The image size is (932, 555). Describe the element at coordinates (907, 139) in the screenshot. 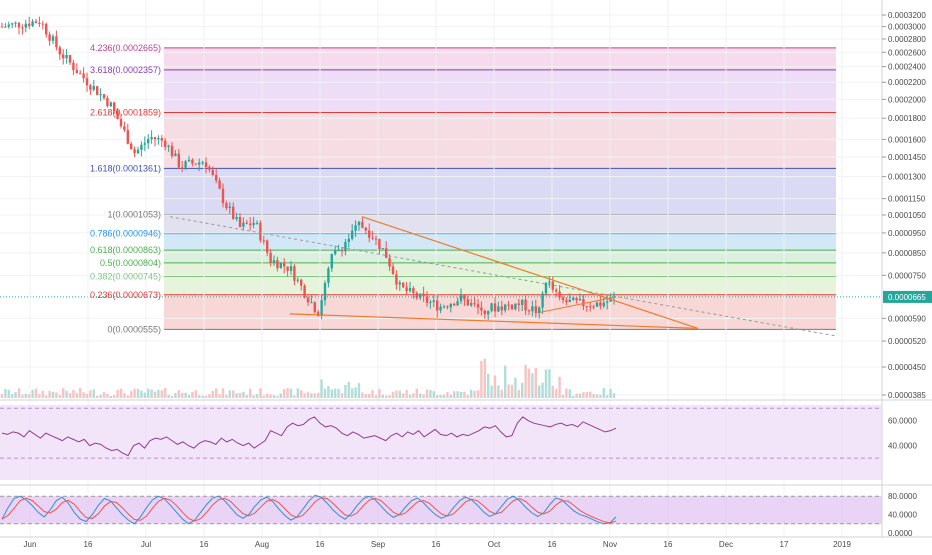

I see `price-tick-label: 0.0001600` at that location.